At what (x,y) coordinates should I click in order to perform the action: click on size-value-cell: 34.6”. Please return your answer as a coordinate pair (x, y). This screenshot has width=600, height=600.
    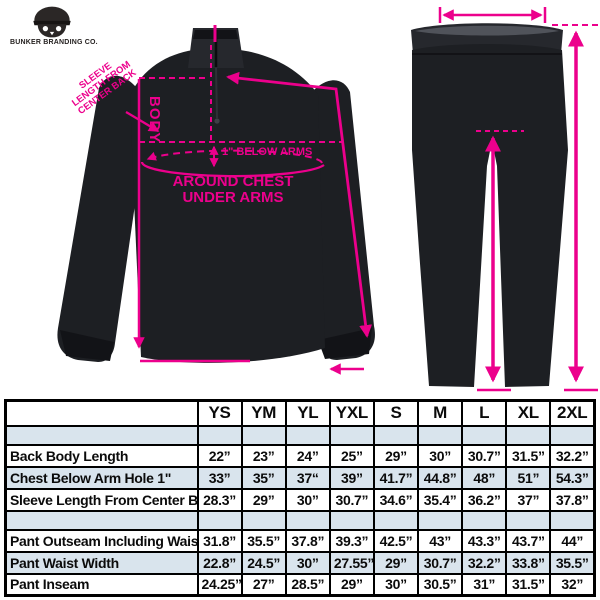
    Looking at the image, I should click on (396, 499).